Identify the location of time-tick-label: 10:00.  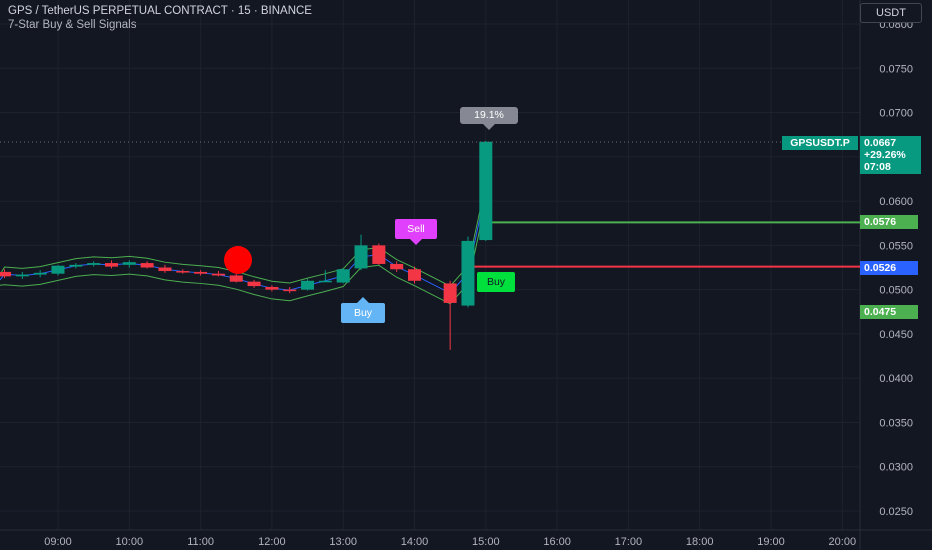
(130, 542).